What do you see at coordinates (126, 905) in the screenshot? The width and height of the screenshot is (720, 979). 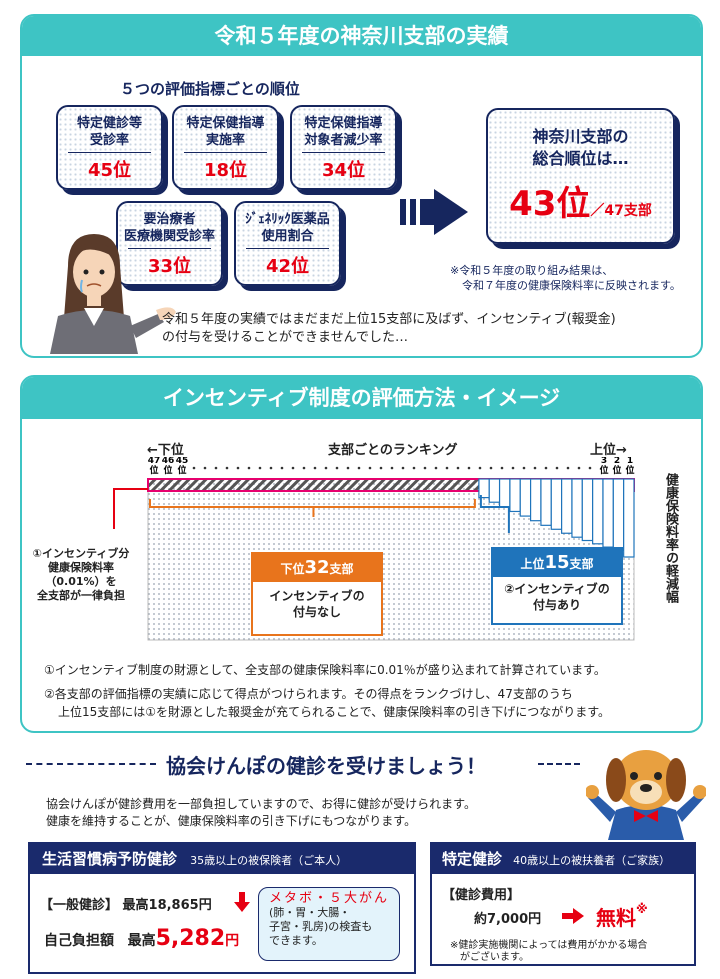 I see `general-checkup-cost: 【一般健診】 最高18,865円` at bounding box center [126, 905].